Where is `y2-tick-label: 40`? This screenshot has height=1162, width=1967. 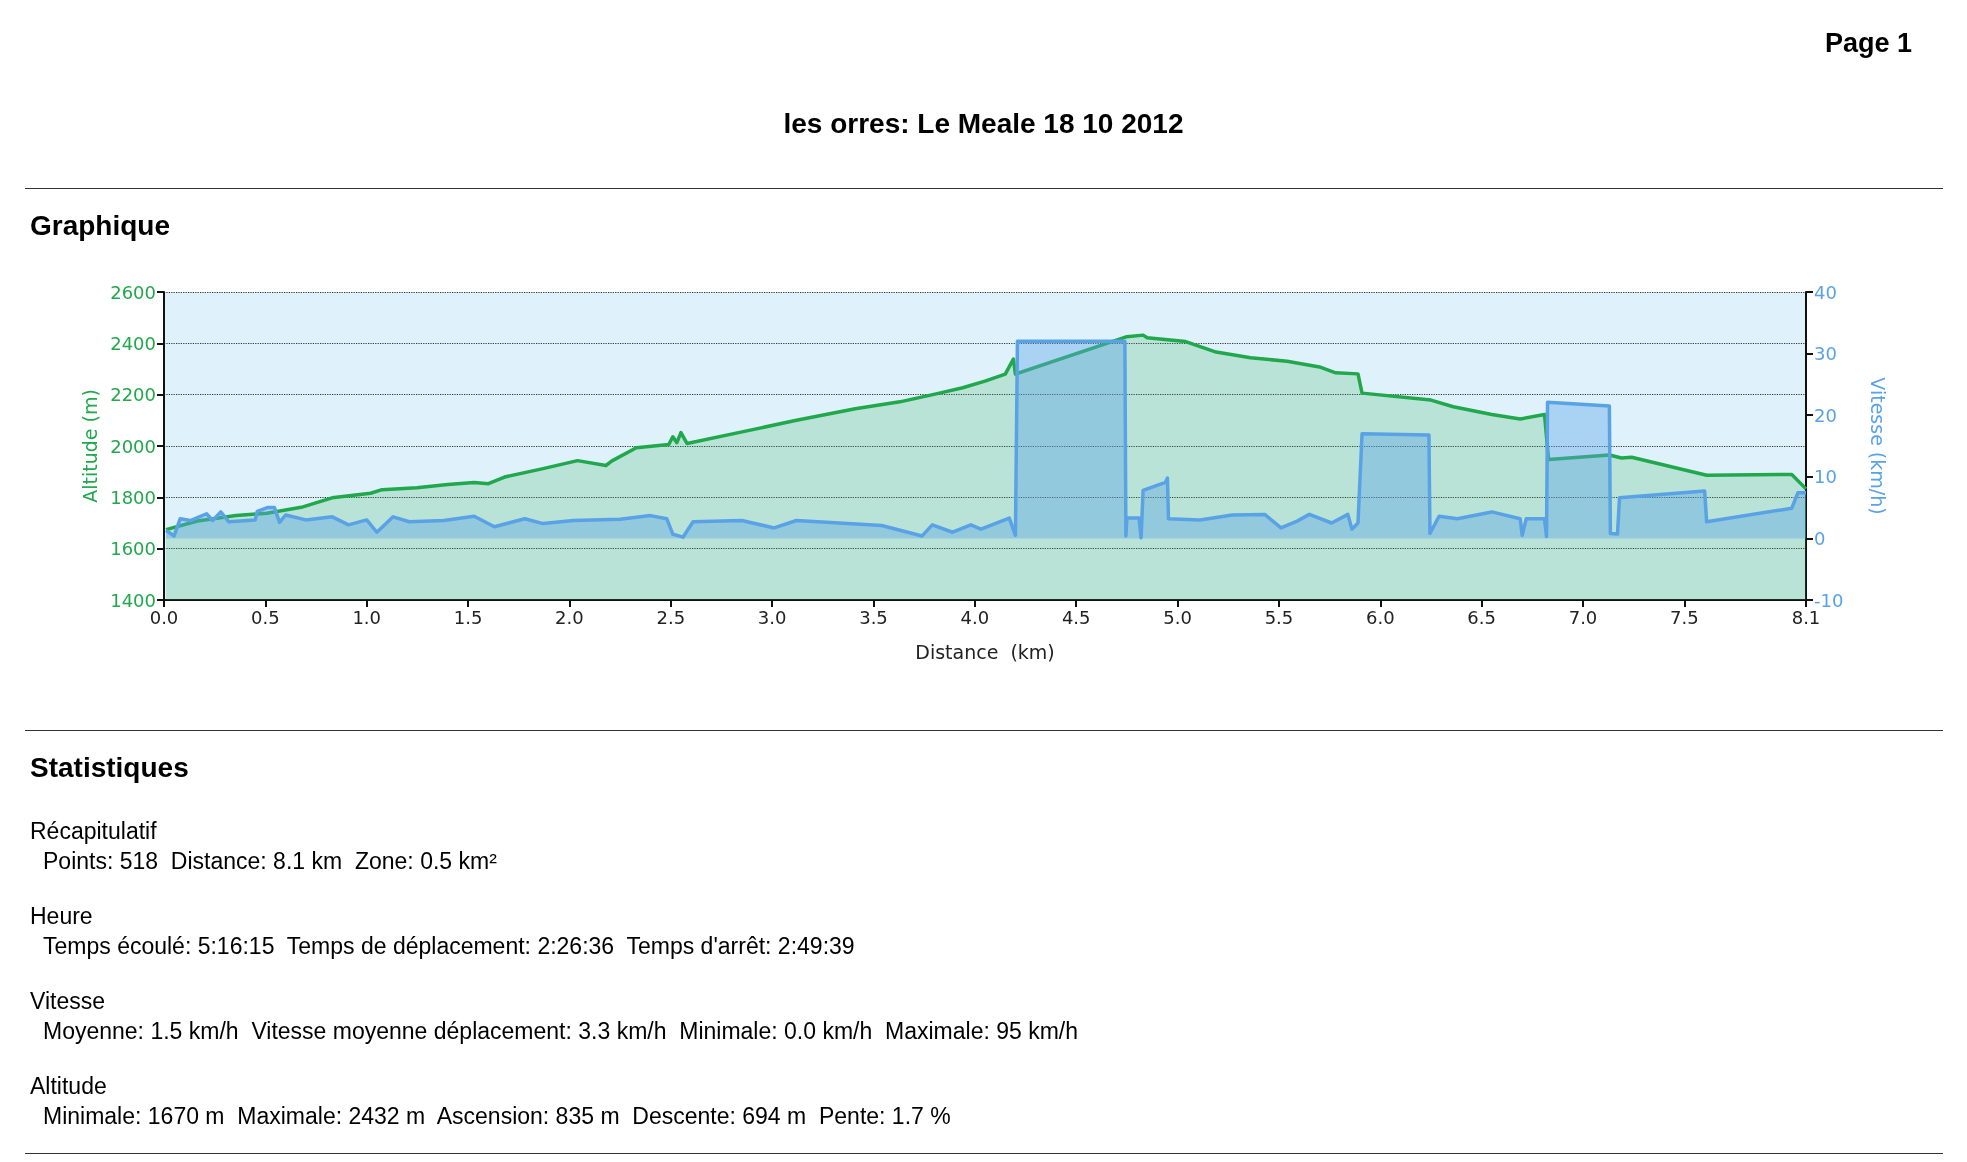 y2-tick-label: 40 is located at coordinates (1825, 292).